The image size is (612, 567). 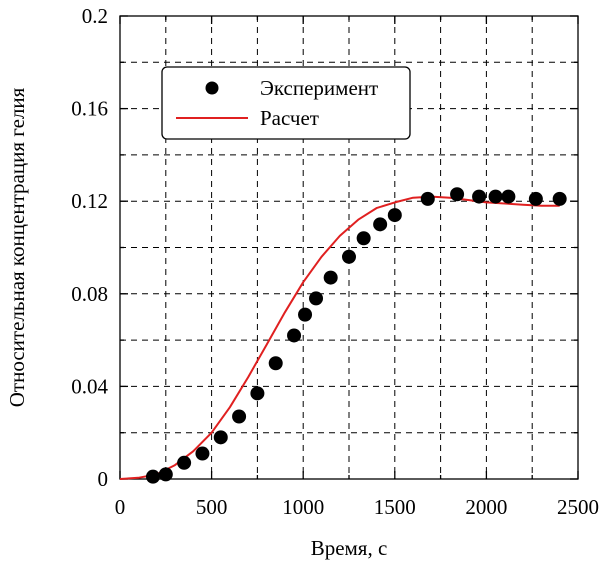 I want to click on y-tick-label: 0.12, so click(x=89, y=201).